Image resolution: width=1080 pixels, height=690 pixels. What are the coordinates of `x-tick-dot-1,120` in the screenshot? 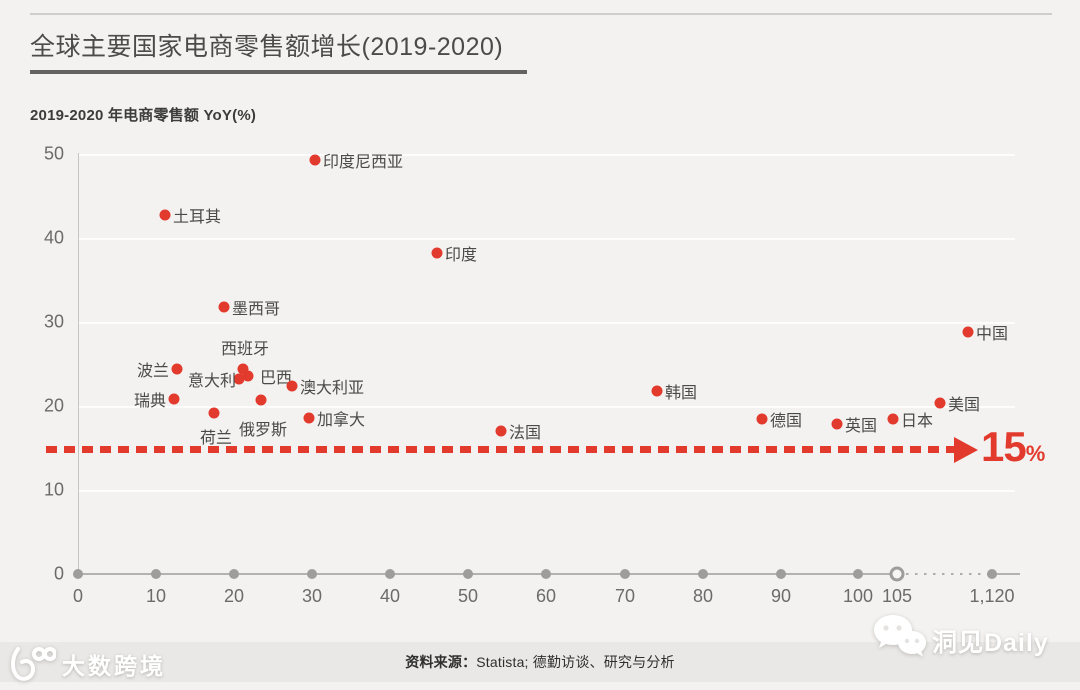 It's located at (992, 574).